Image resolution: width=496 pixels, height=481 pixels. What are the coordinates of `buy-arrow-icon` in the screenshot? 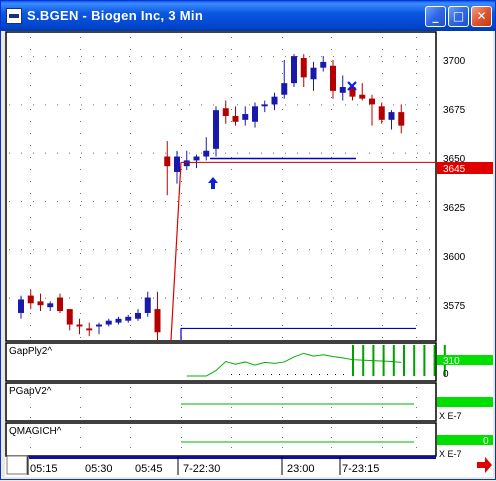 It's located at (213, 183).